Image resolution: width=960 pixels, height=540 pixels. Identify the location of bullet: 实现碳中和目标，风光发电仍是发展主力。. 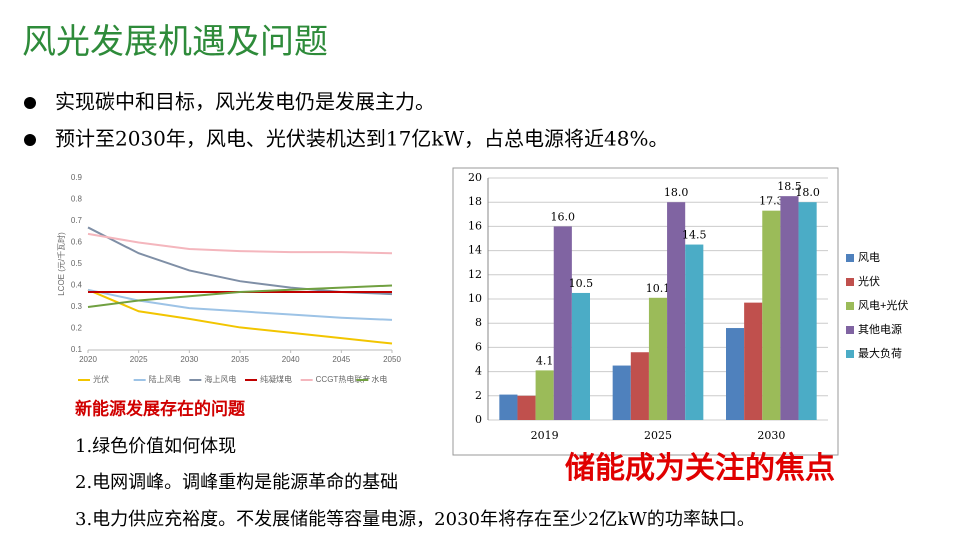
(245, 102).